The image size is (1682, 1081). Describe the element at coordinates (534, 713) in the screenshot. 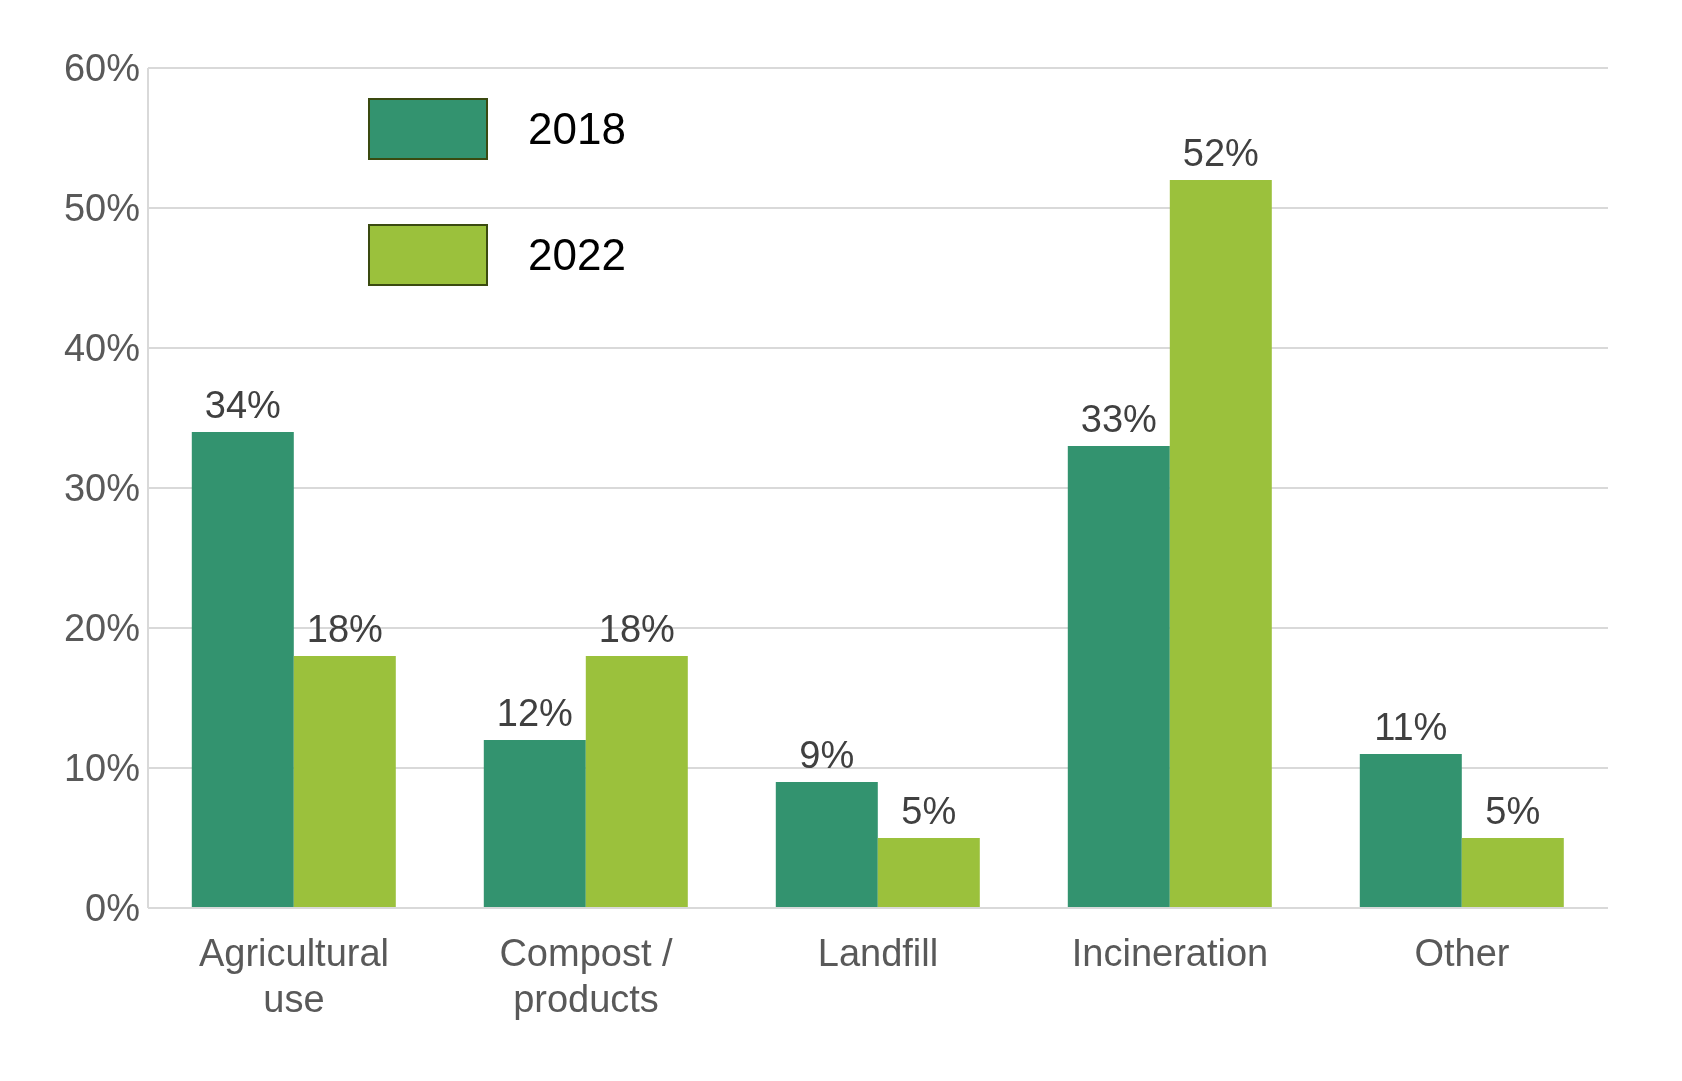

I see `data-label: 12%` at that location.